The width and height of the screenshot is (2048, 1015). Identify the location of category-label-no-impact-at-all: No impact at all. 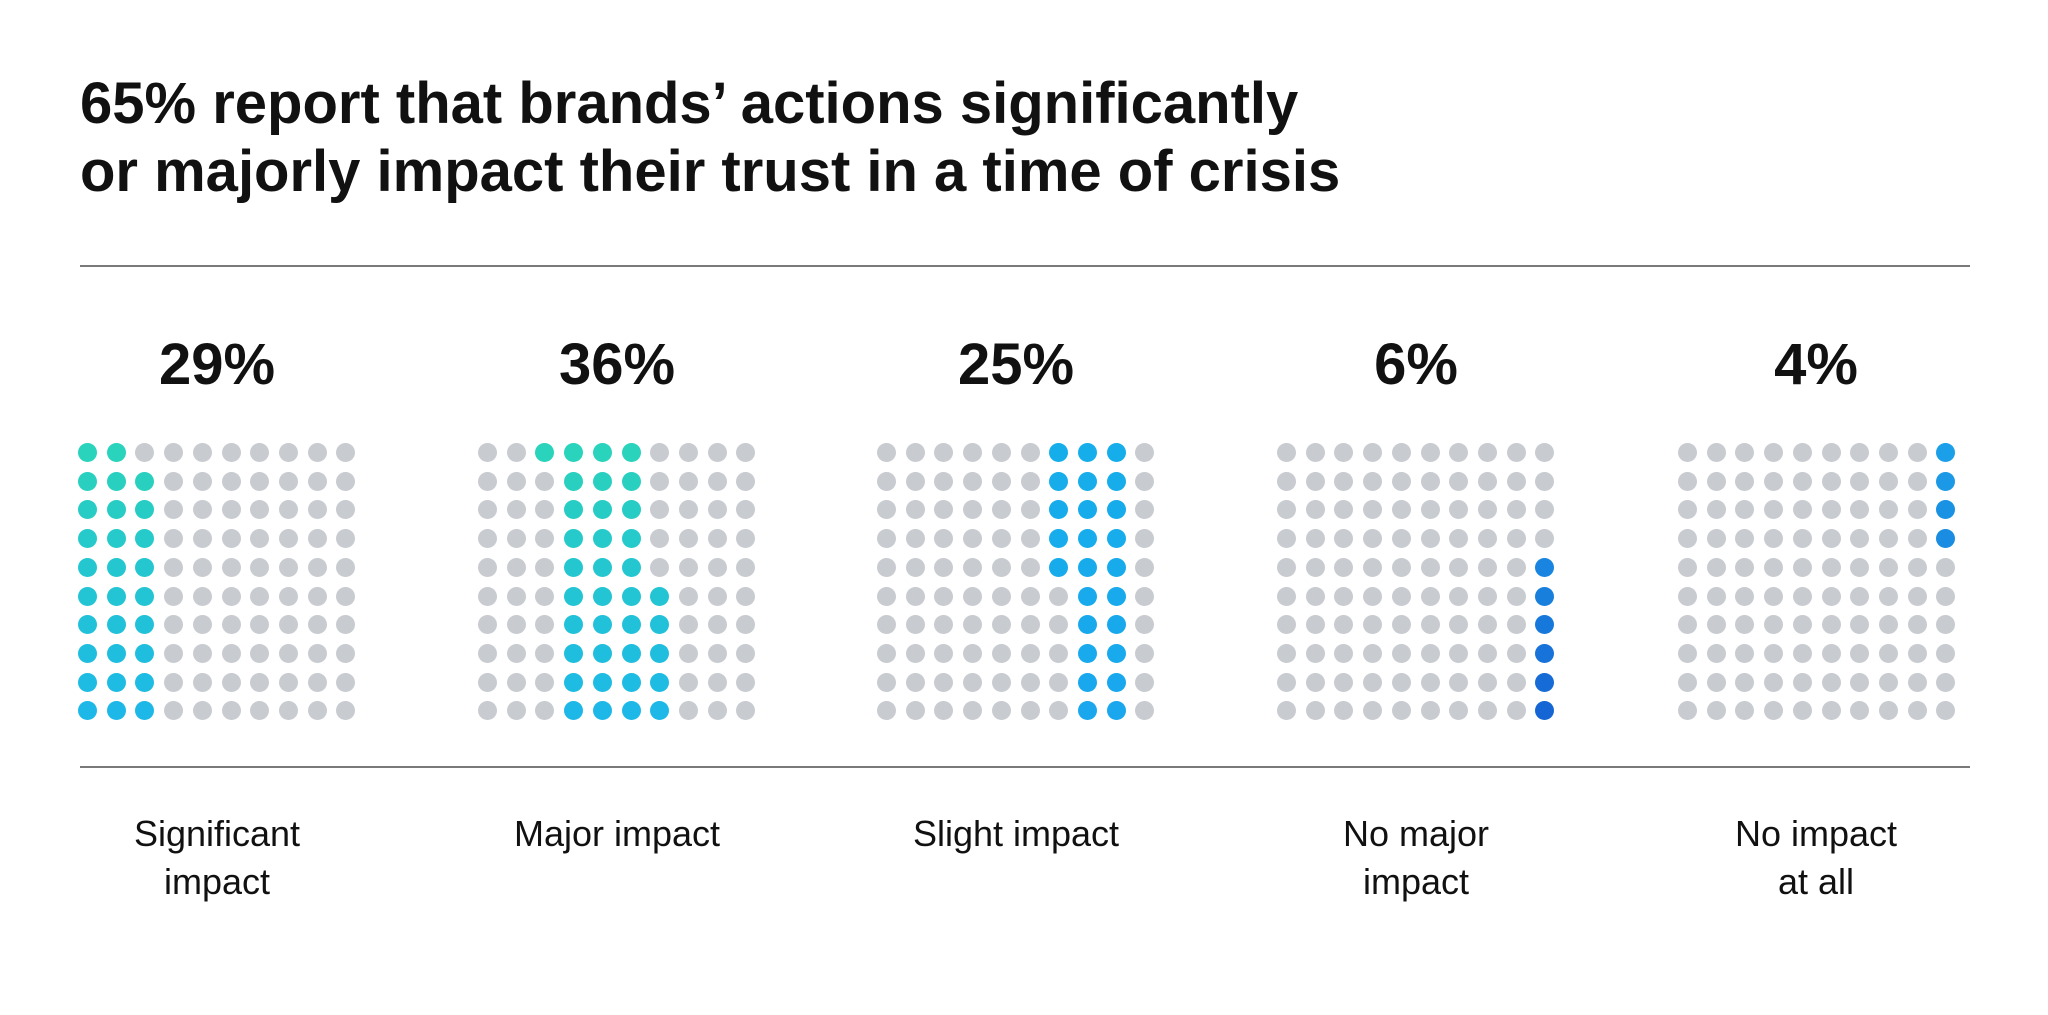
(1816, 858).